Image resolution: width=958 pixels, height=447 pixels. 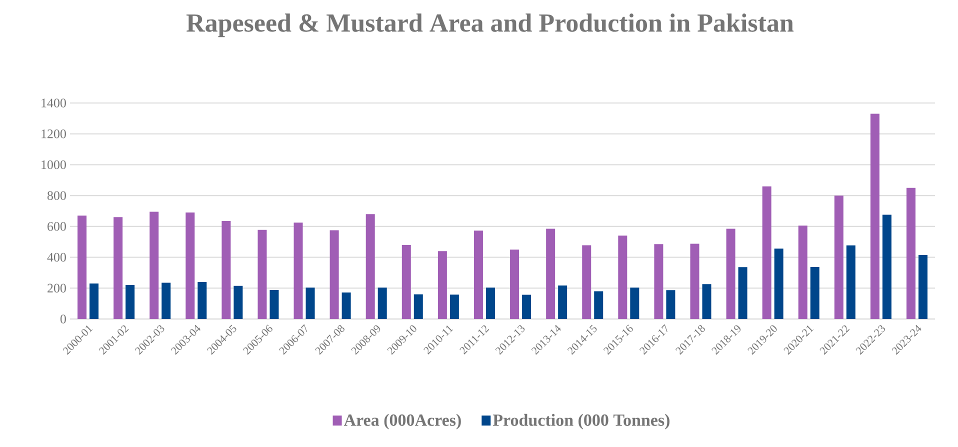 I want to click on chart-title: Rapeseed & Mustard Area and Production in Pakistan, so click(x=490, y=26).